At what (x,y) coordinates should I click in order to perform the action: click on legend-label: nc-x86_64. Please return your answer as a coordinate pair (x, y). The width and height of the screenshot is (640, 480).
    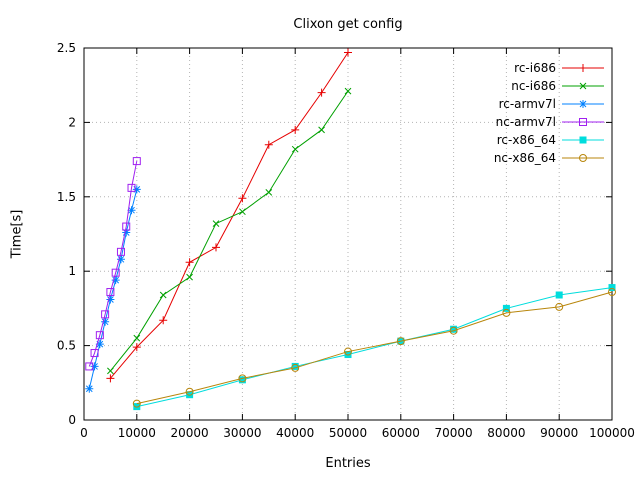
    Looking at the image, I should click on (525, 158).